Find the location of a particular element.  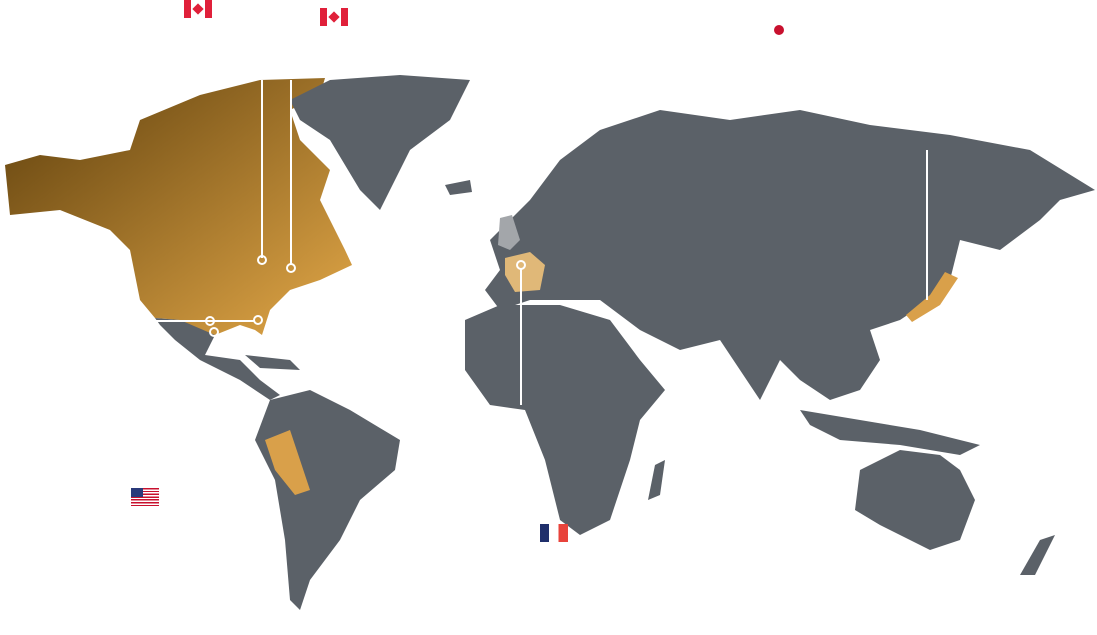

marker-atlanta is located at coordinates (258, 320).